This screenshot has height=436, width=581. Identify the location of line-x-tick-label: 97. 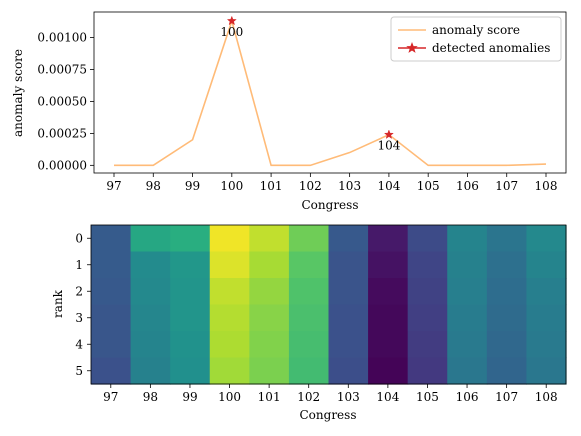
(113, 186).